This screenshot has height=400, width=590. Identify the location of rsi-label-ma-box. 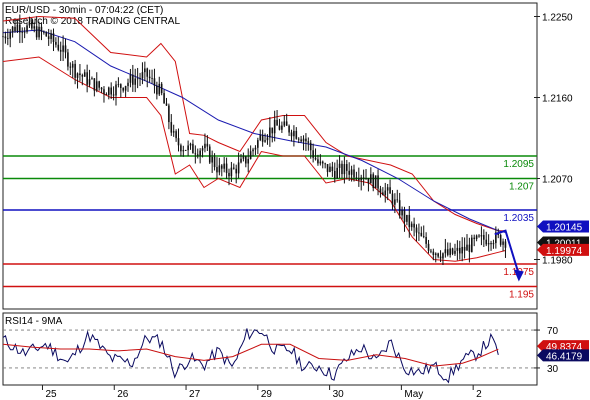
(563, 346).